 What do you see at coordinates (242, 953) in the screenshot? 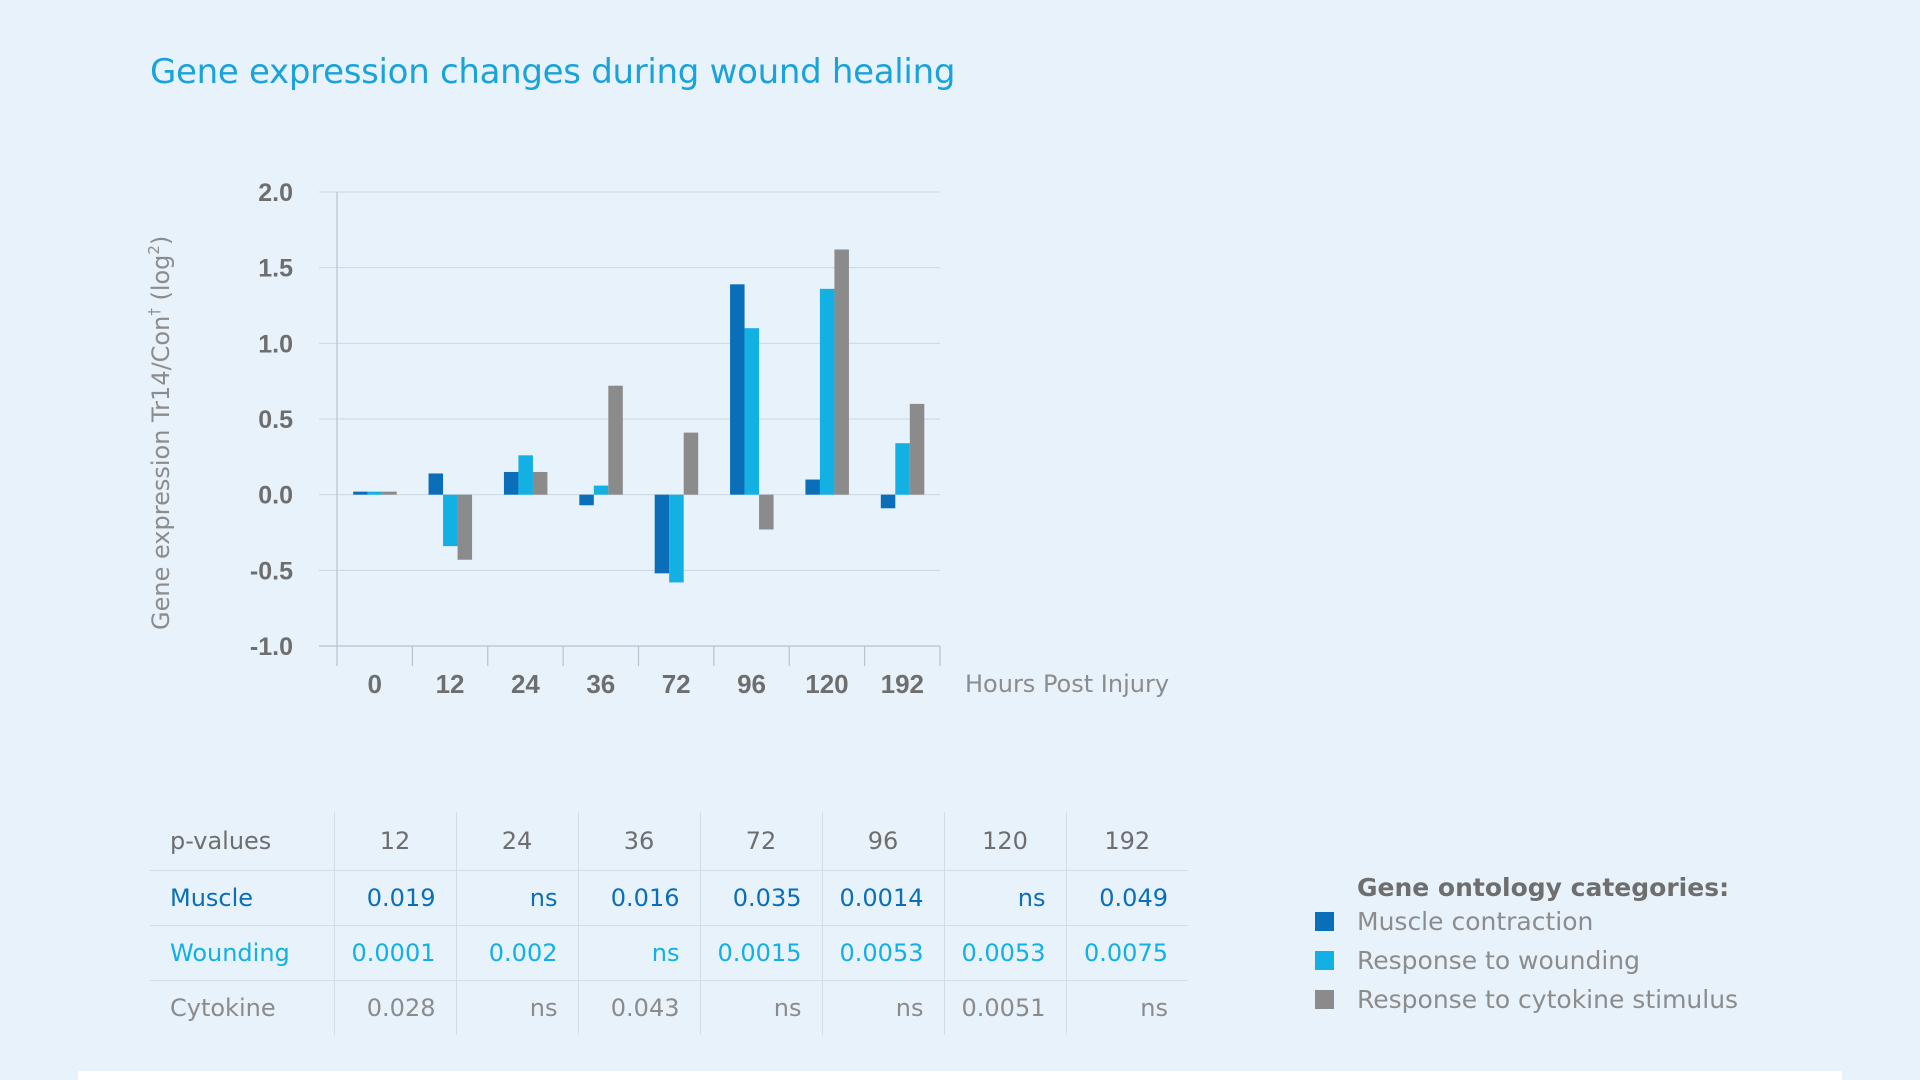
I see `pvalue-row-label: Wounding` at bounding box center [242, 953].